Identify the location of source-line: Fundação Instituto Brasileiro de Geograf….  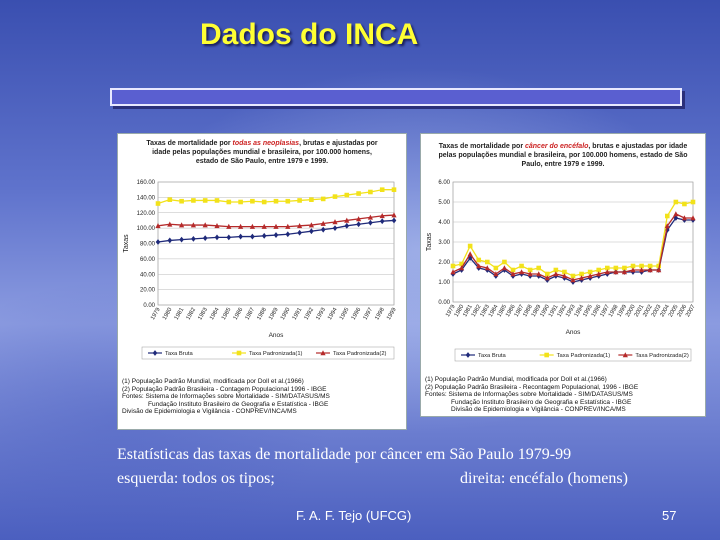
(541, 402).